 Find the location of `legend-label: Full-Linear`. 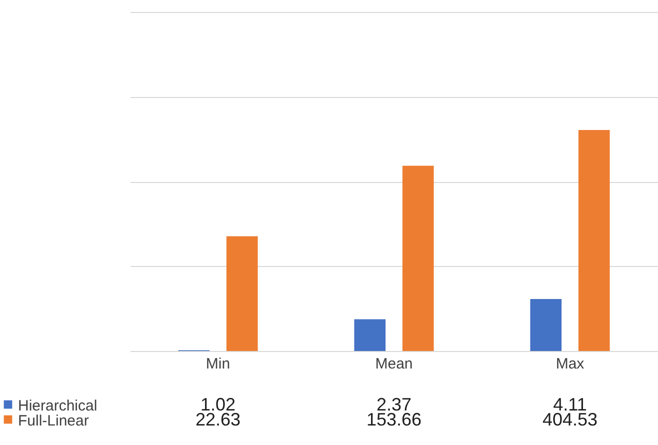

legend-label: Full-Linear is located at coordinates (53, 421).